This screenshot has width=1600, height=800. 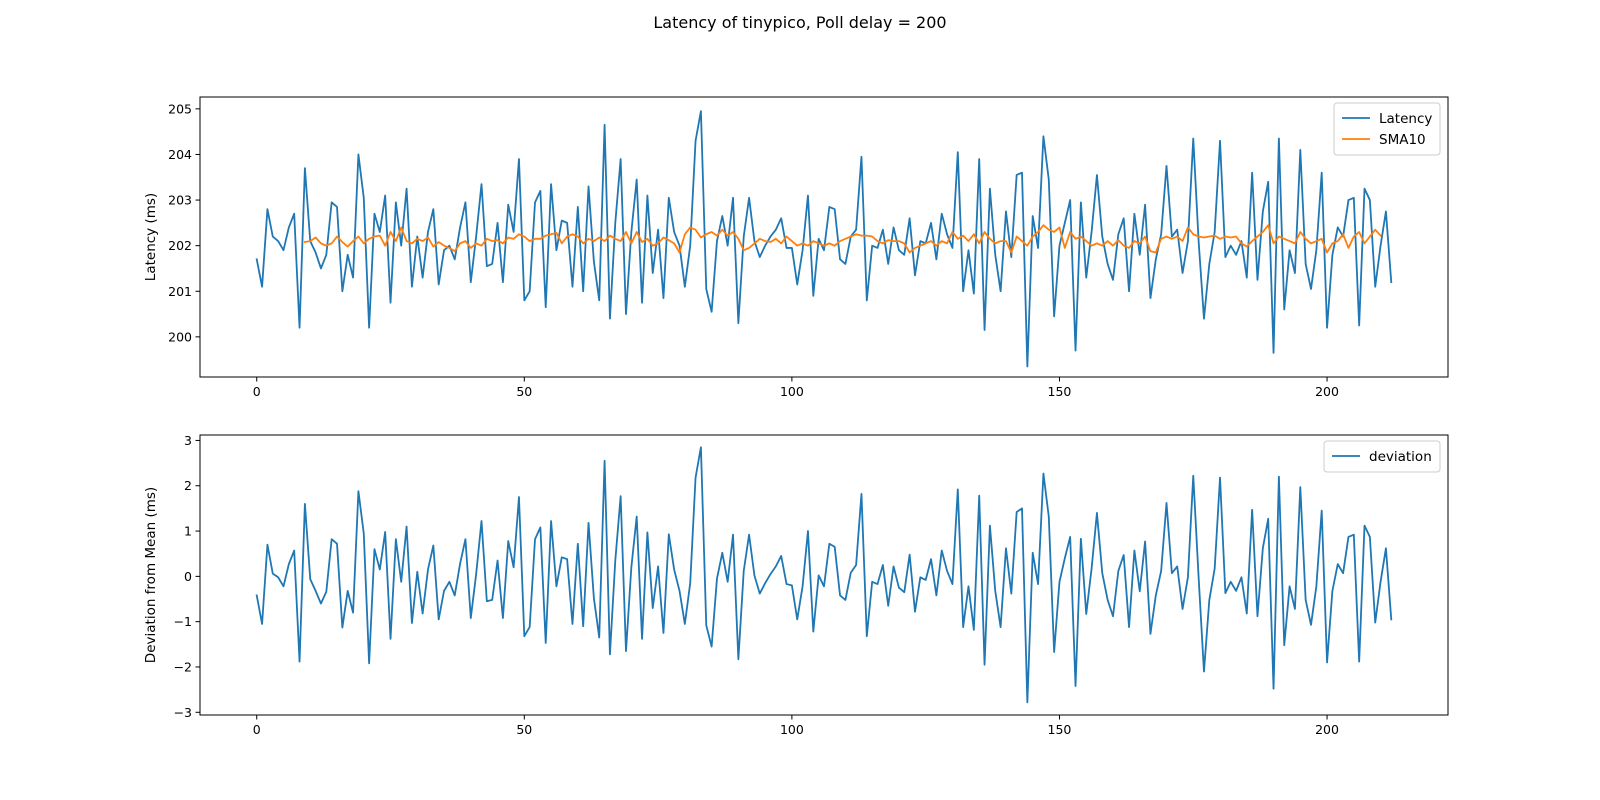 I want to click on figure-title: Latency of tinypico, Poll delay = 200, so click(x=800, y=22).